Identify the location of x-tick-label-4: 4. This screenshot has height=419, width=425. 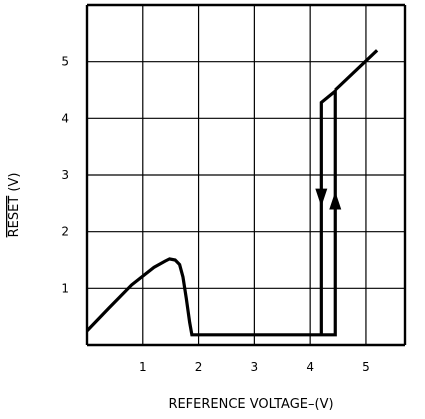
(310, 367).